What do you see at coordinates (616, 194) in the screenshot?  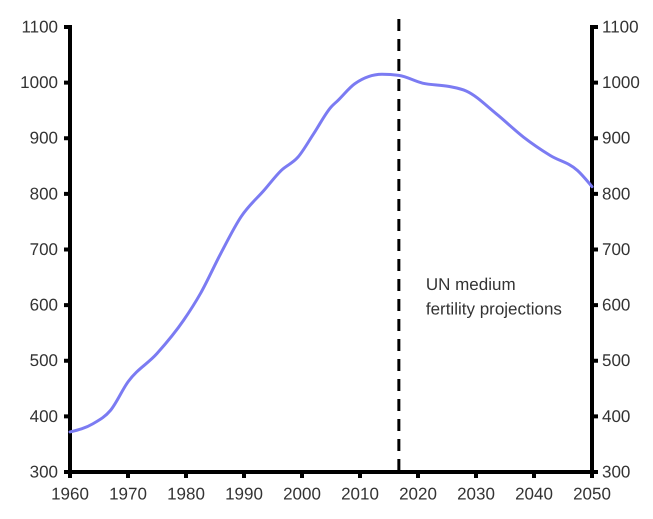 I see `y2-tick-label: 800` at bounding box center [616, 194].